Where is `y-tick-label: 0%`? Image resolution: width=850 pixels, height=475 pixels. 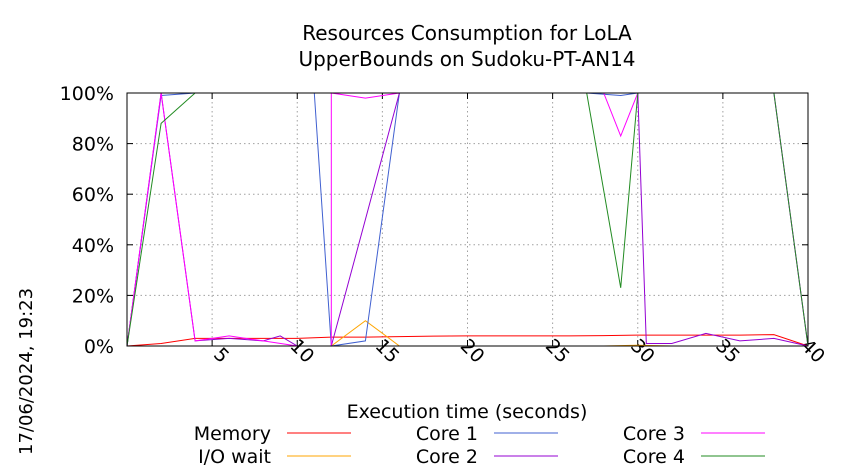
y-tick-label: 0% is located at coordinates (99, 347).